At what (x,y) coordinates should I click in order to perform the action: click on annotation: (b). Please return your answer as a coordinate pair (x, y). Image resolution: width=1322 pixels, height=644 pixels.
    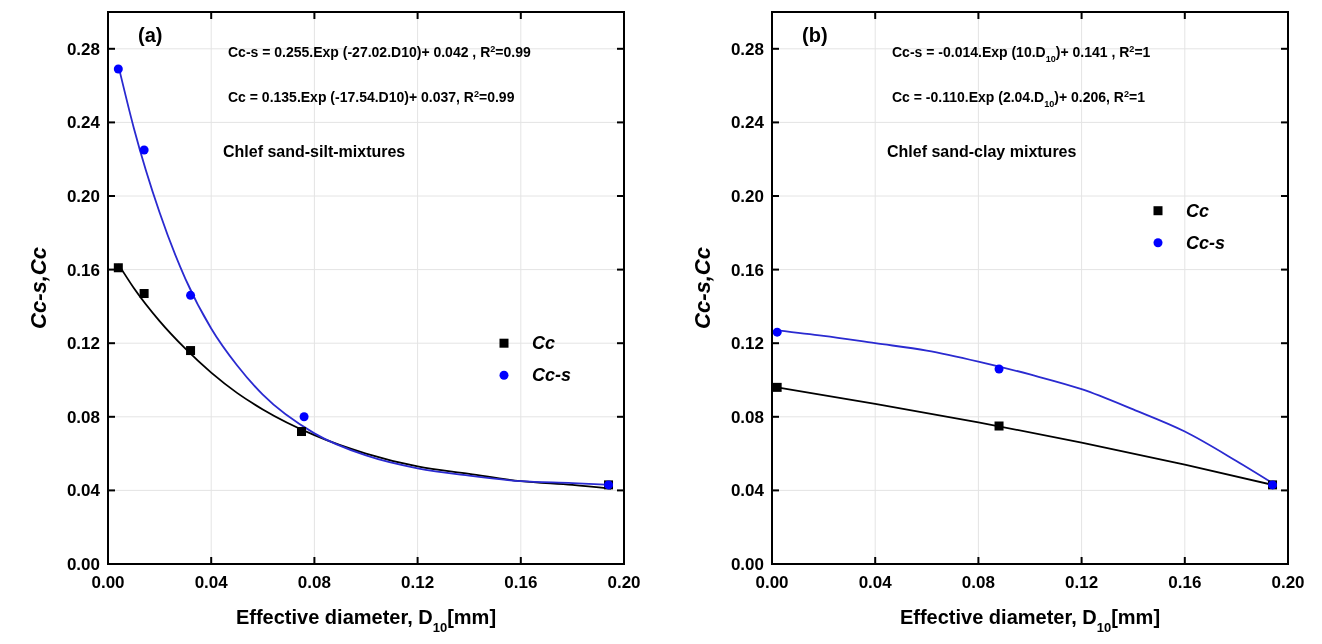
    Looking at the image, I should click on (815, 35).